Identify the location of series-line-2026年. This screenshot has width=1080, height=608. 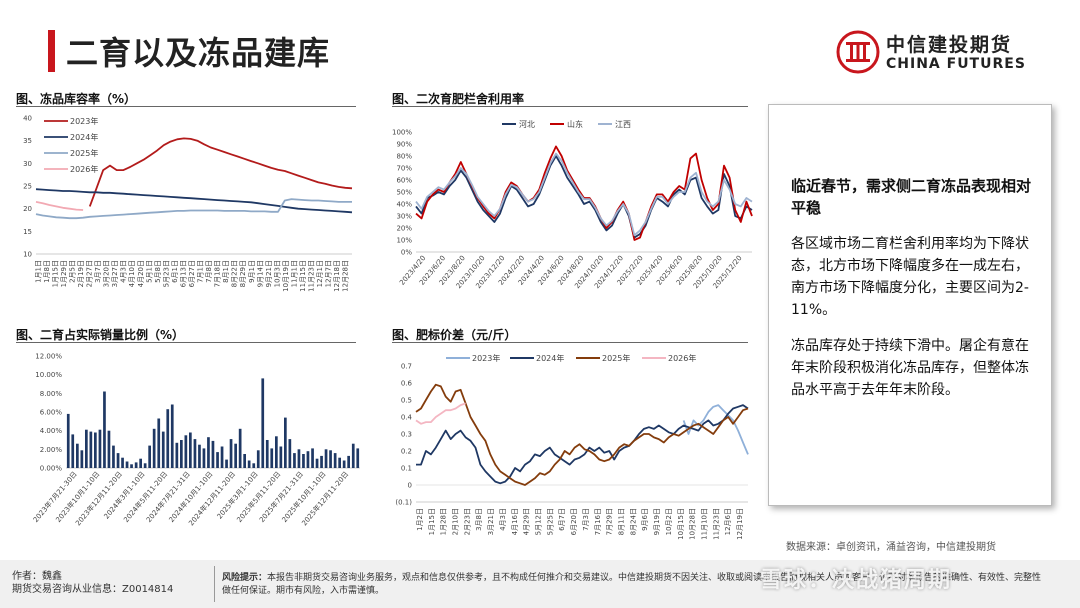
(59, 206).